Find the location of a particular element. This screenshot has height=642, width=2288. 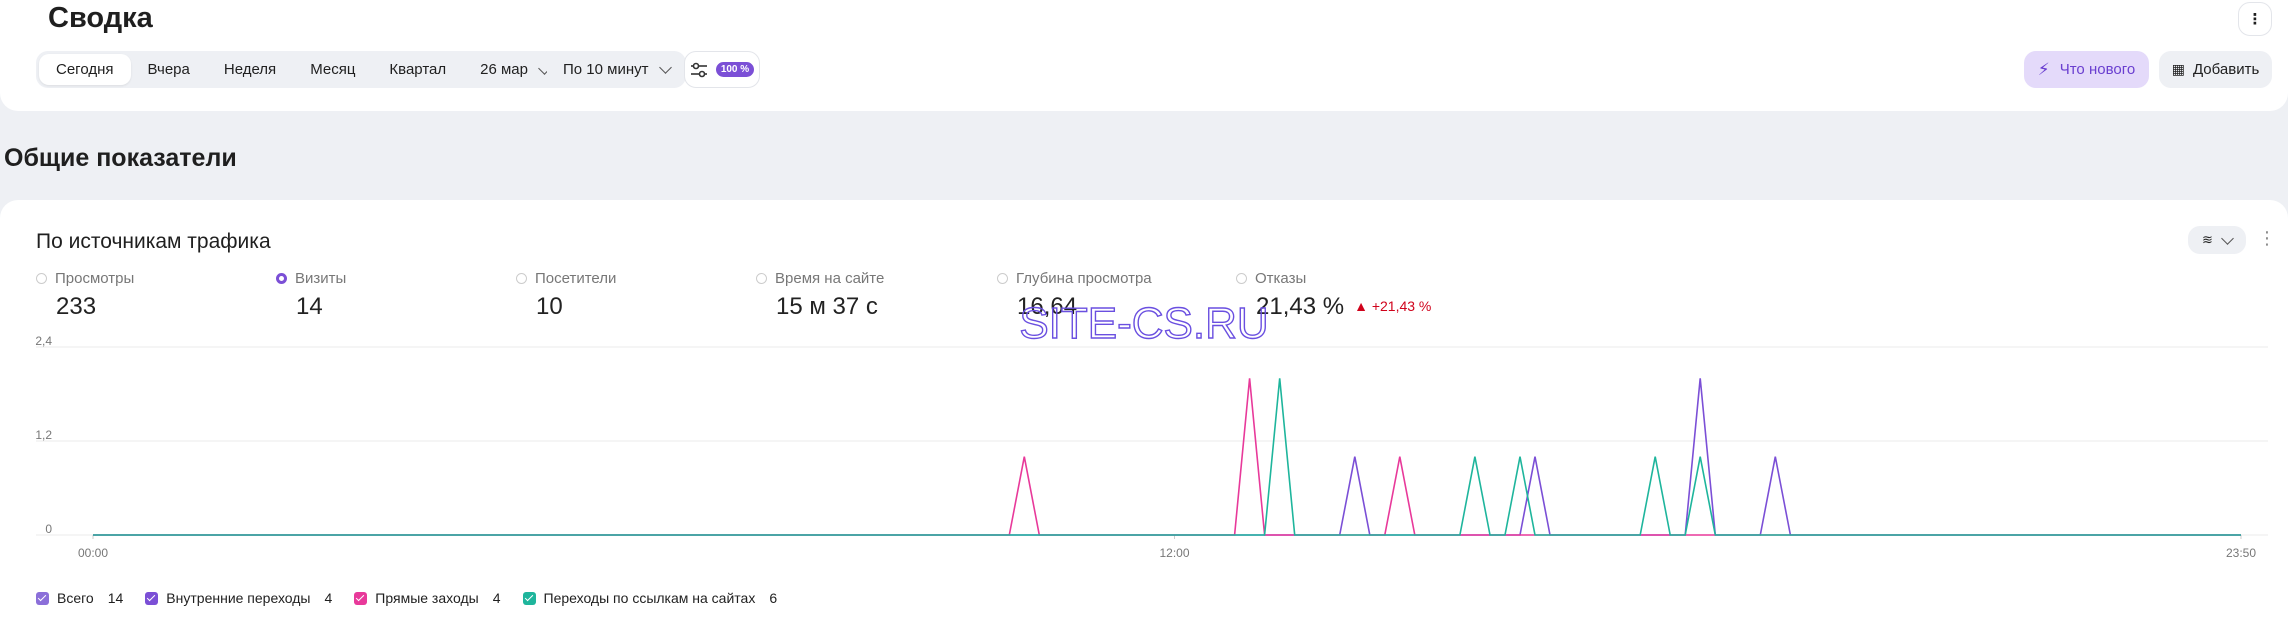

metric-label-row: Глубина просмотра is located at coordinates (1074, 278).